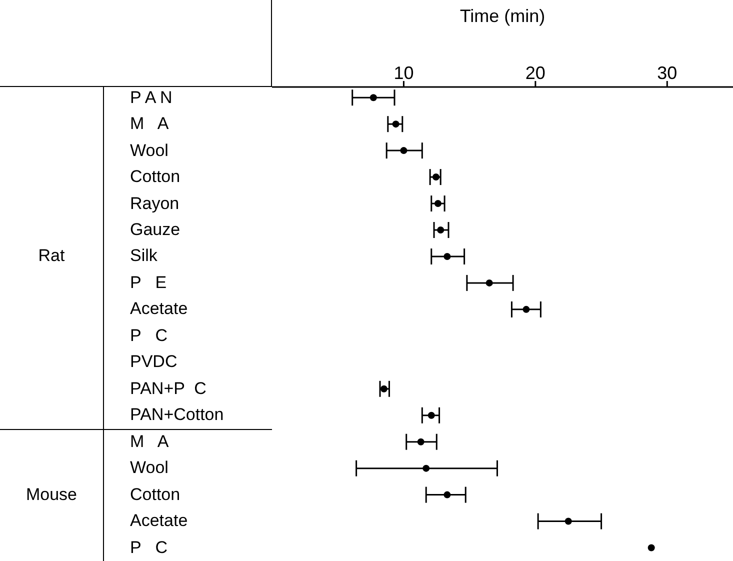 This screenshot has width=733, height=561. I want to click on x-axis-title: Time (min), so click(502, 16).